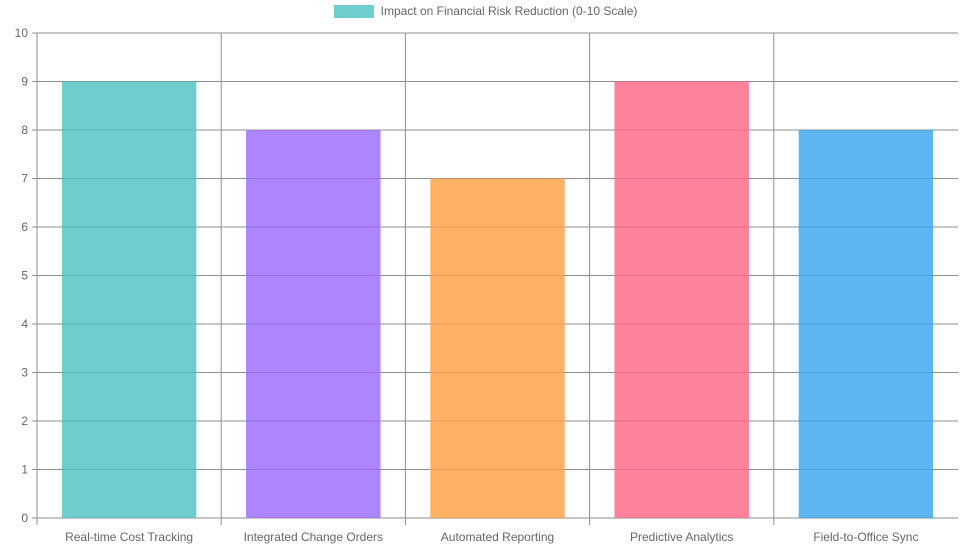  I want to click on legend-swatch, so click(353, 11).